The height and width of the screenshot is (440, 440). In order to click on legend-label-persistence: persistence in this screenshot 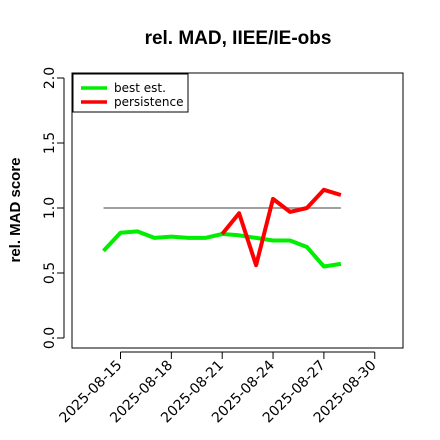, I will do `click(148, 102)`.